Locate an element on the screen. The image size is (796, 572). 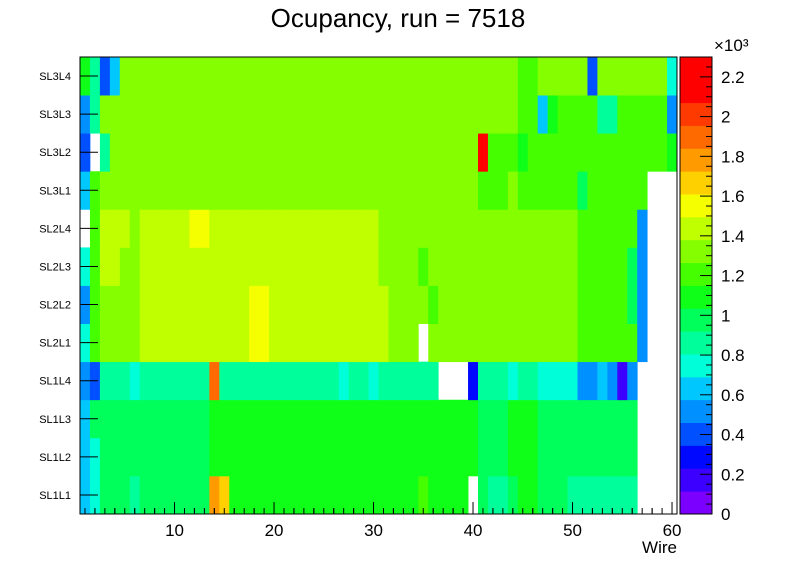
colorbar-tick-label: 1.2 is located at coordinates (733, 276).